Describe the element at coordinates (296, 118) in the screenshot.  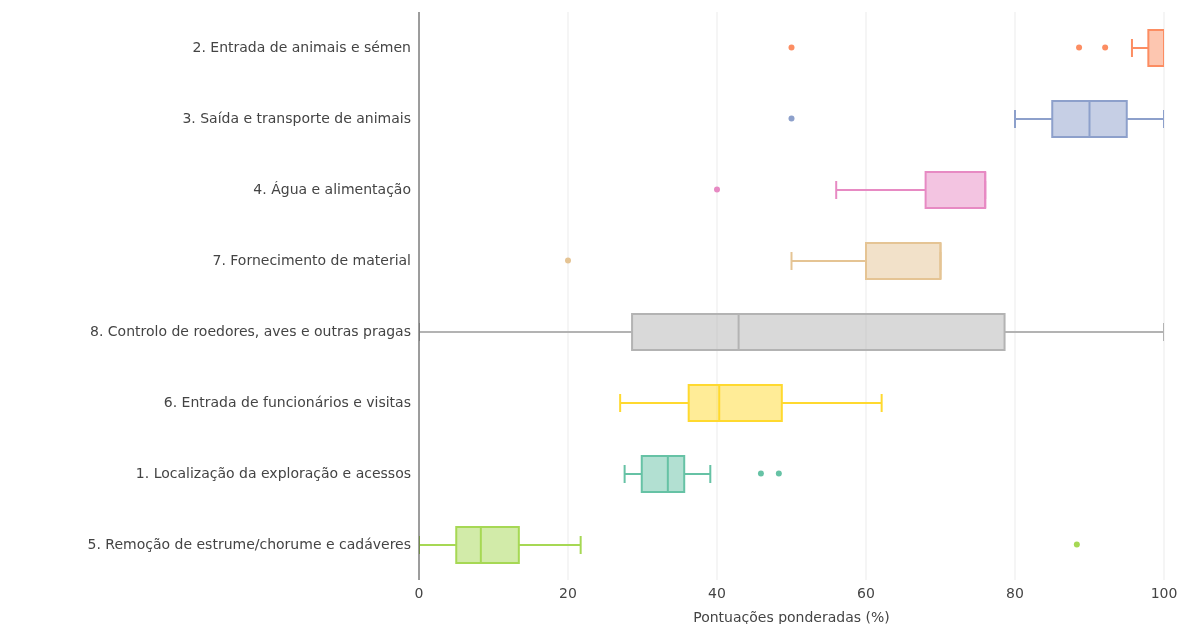
I see `y-tick-label: 3. Saída e transporte de animais` at that location.